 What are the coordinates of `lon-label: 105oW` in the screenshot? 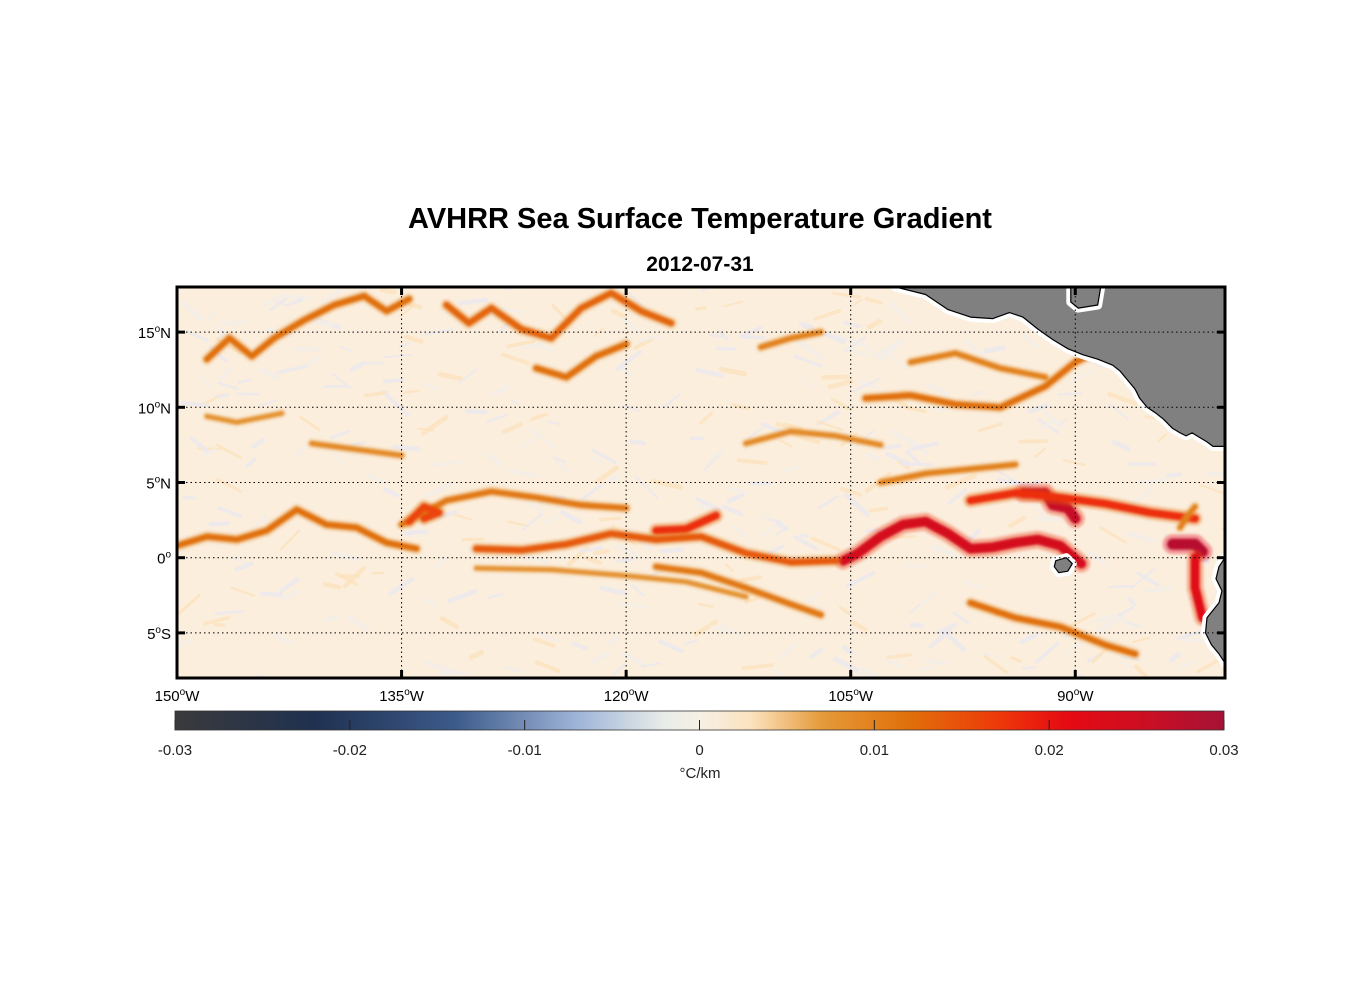 It's located at (851, 696).